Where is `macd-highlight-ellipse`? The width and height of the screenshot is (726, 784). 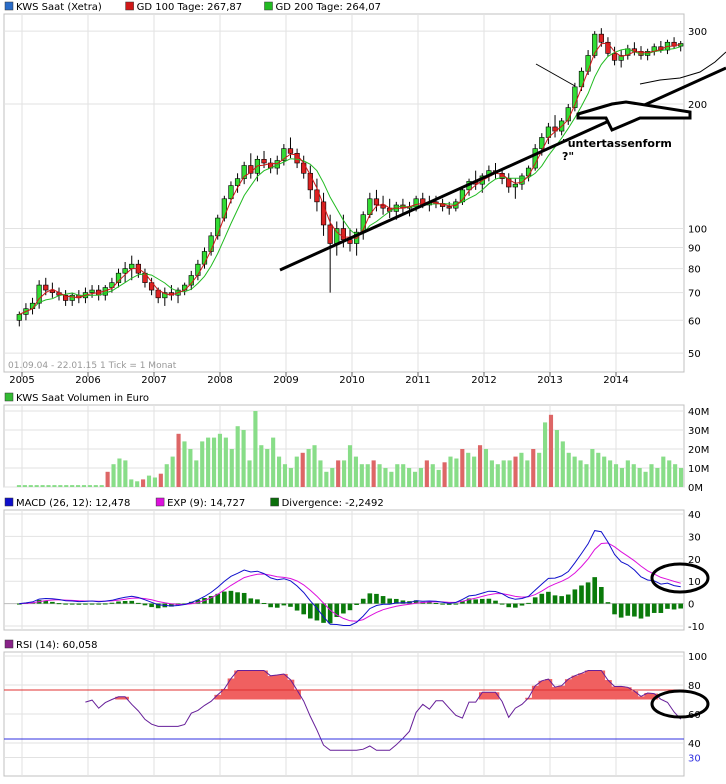 macd-highlight-ellipse is located at coordinates (680, 578).